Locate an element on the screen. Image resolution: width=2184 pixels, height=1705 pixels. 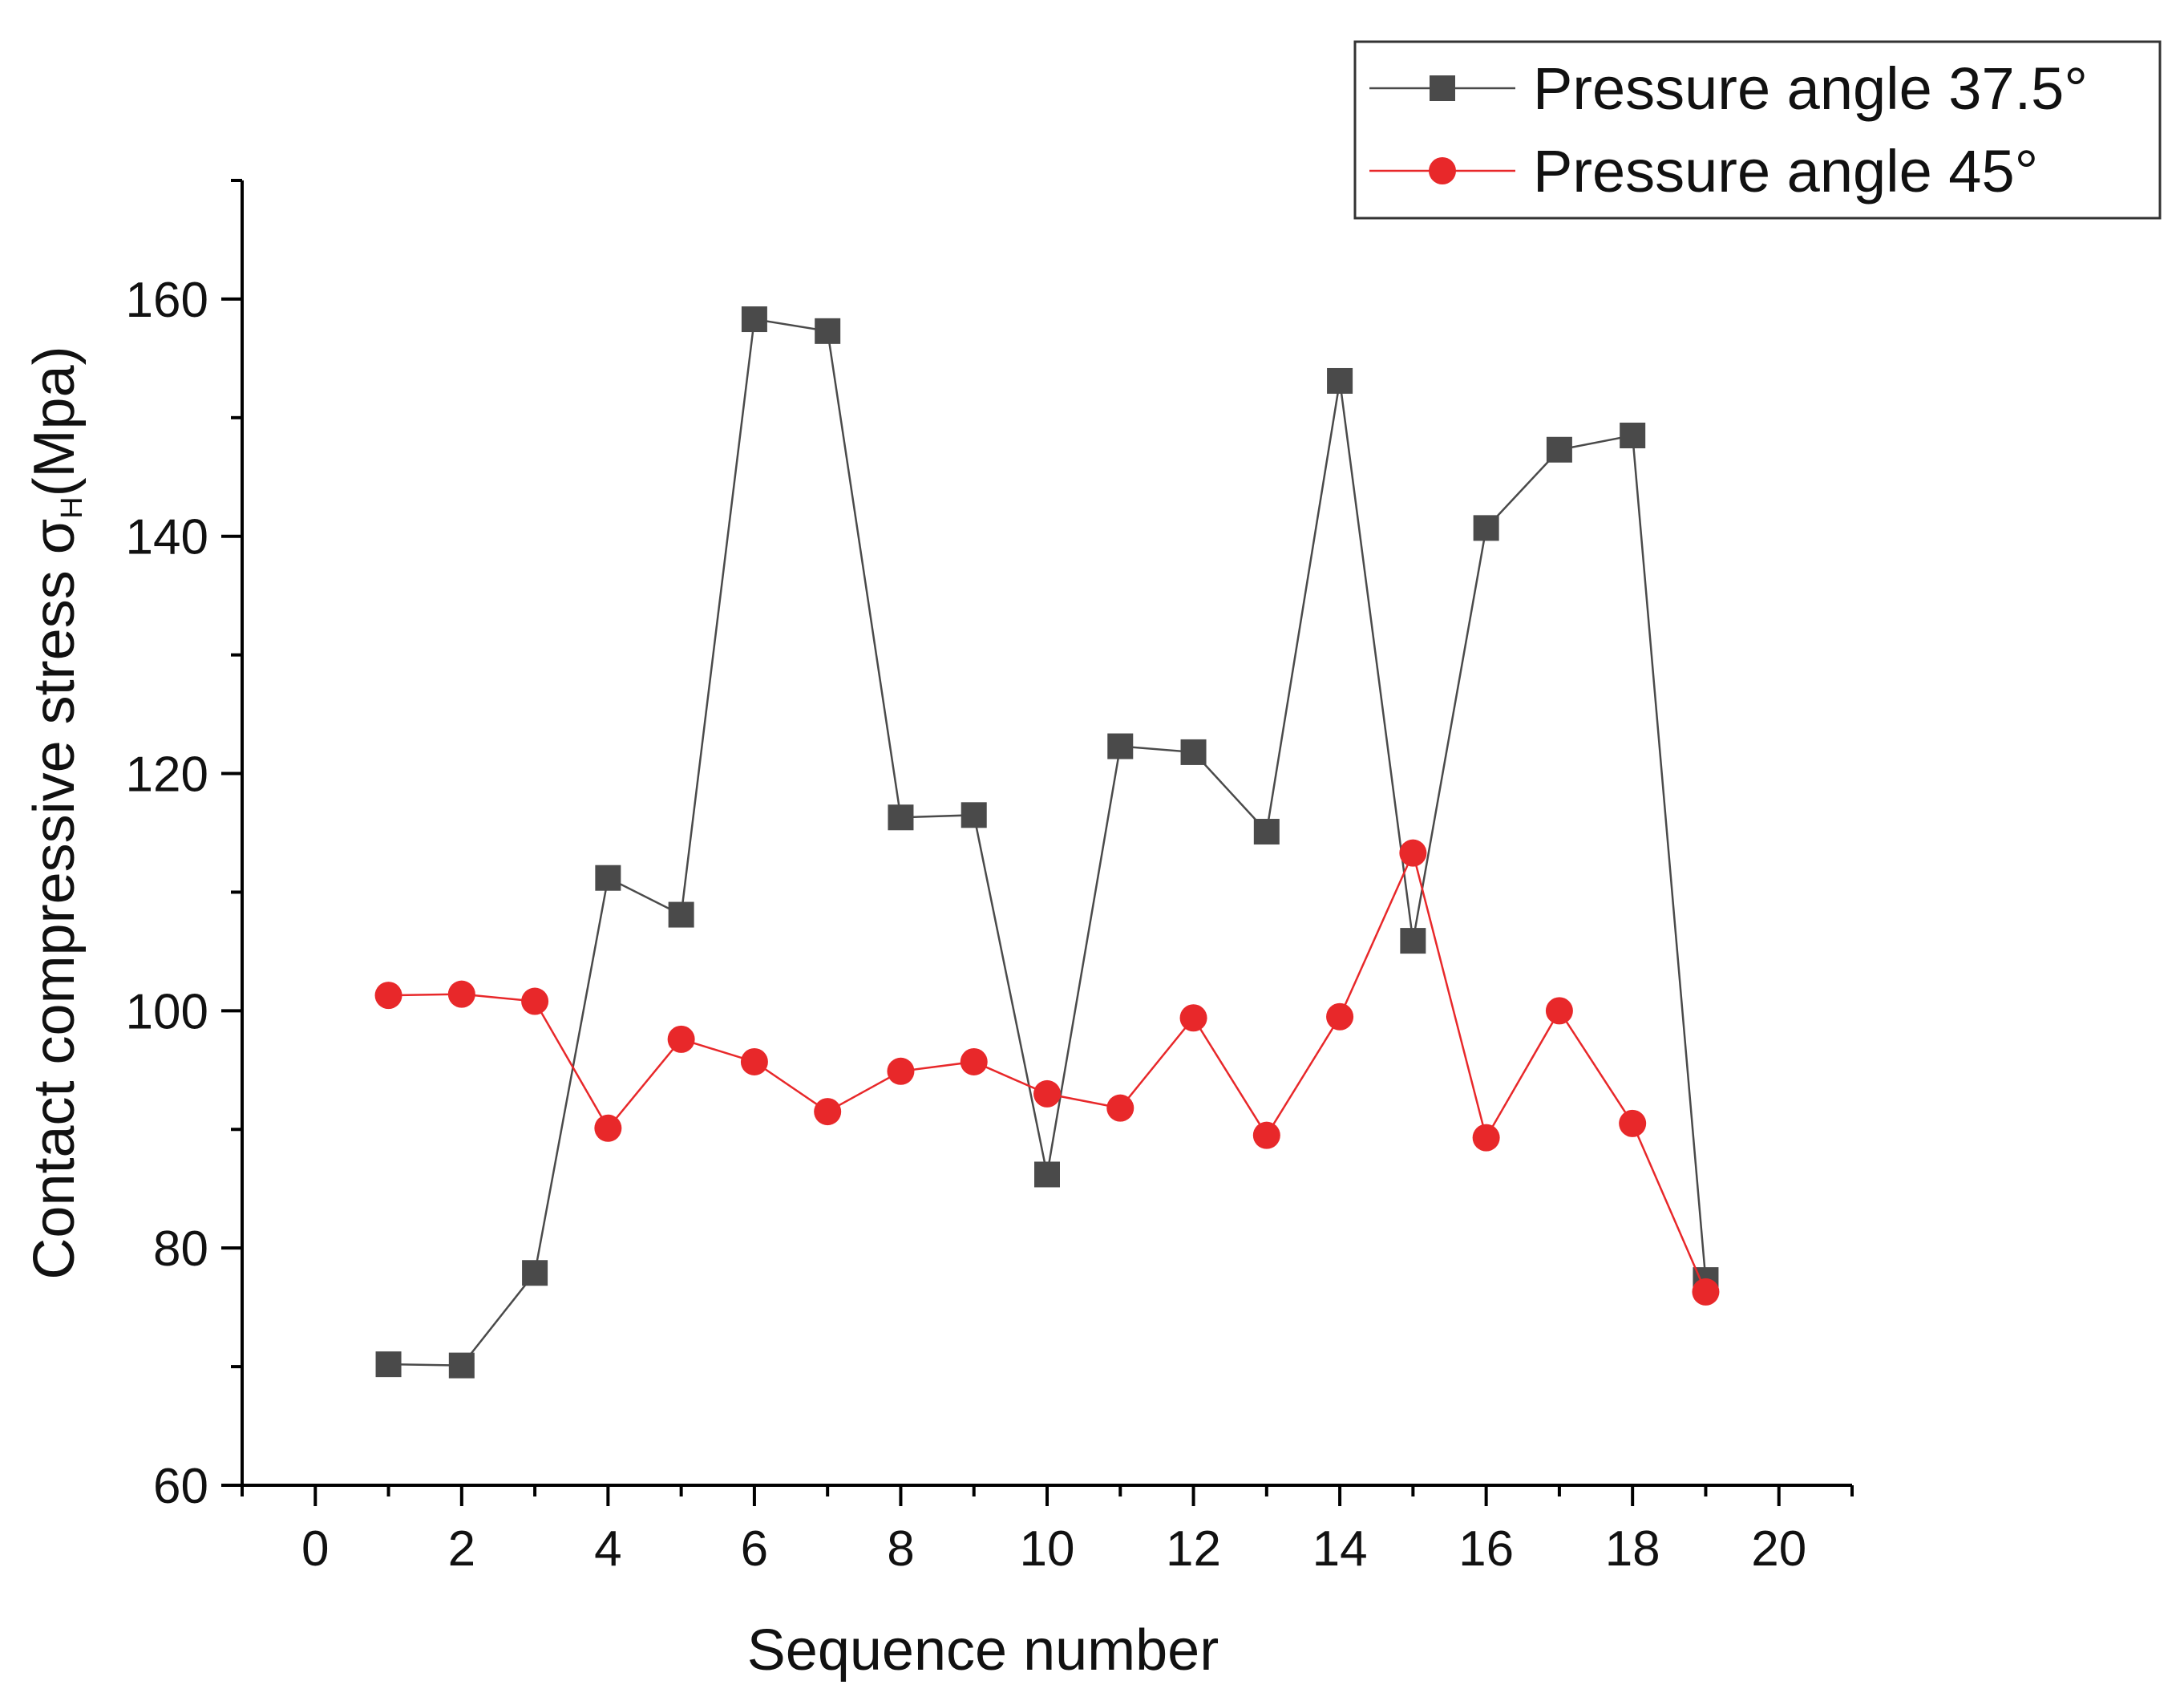
y-tick-label: 140 is located at coordinates (167, 537).